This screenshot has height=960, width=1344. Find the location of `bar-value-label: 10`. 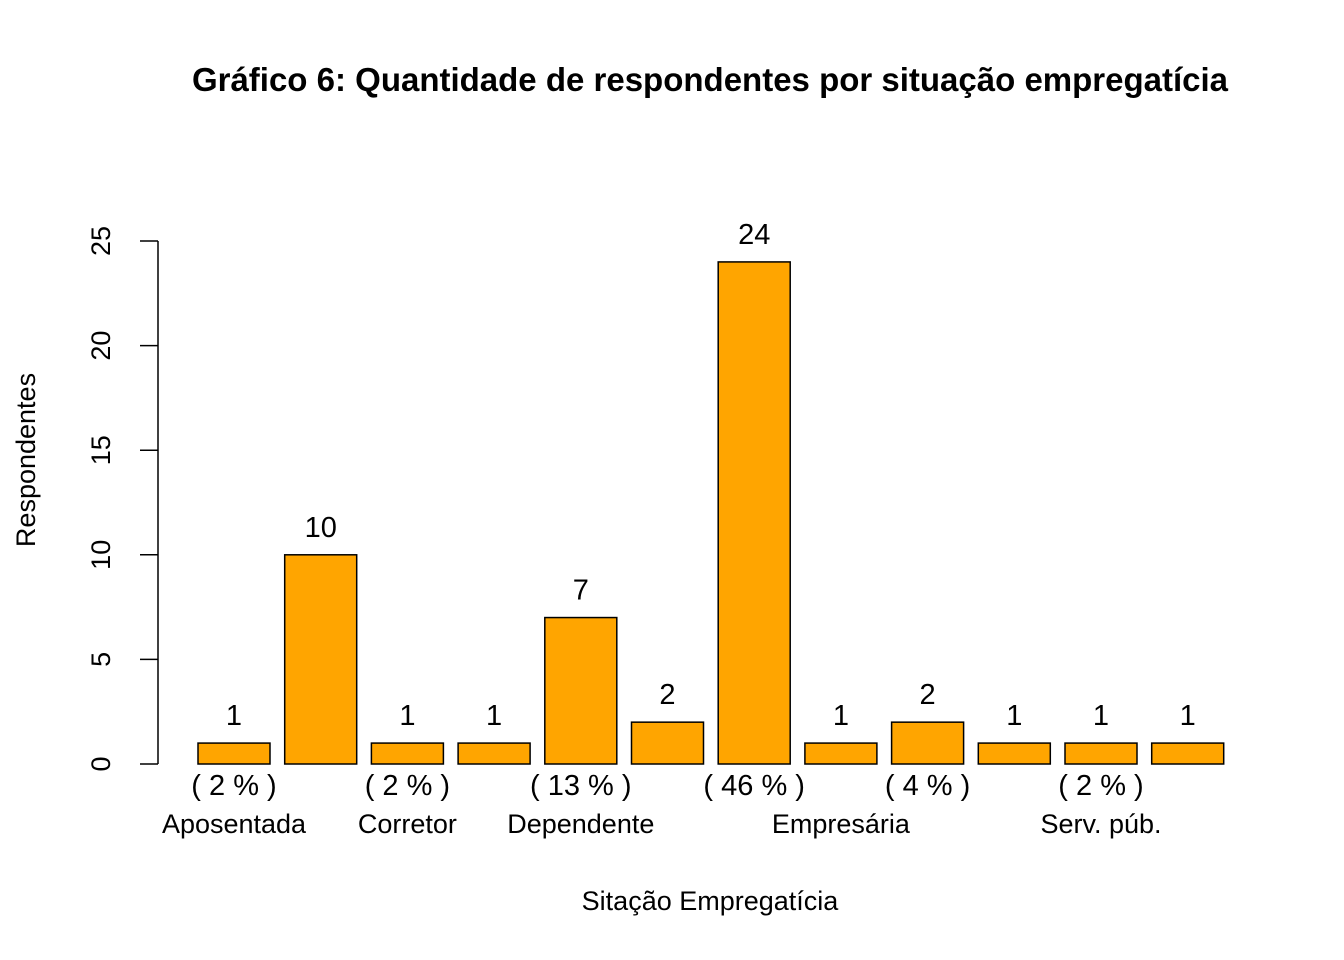

bar-value-label: 10 is located at coordinates (321, 528).